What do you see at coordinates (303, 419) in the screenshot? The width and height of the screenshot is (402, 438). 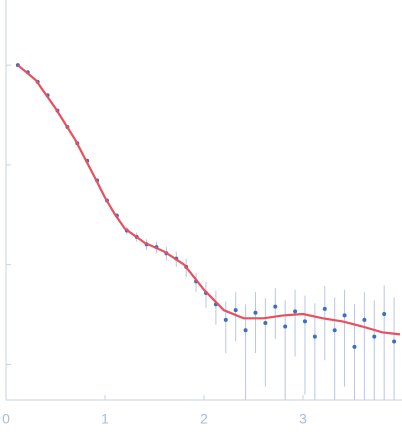 I see `x-tick-label: 3` at bounding box center [303, 419].